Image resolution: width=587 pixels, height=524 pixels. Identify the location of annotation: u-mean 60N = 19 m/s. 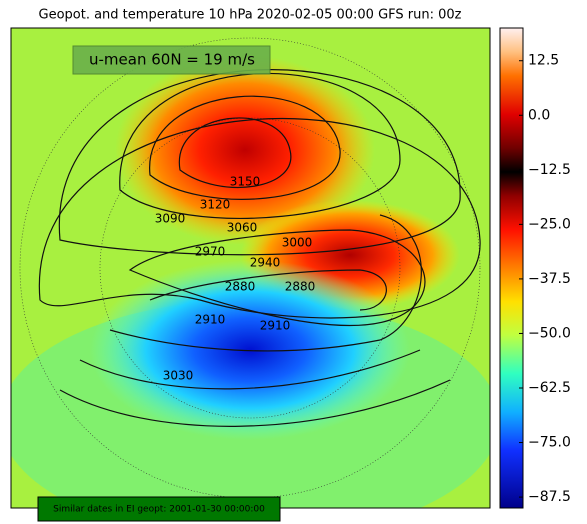
(172, 60).